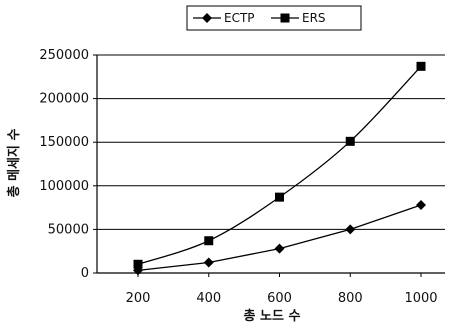 The width and height of the screenshot is (454, 328). What do you see at coordinates (64, 142) in the screenshot?
I see `y-tick-label: 150000` at bounding box center [64, 142].